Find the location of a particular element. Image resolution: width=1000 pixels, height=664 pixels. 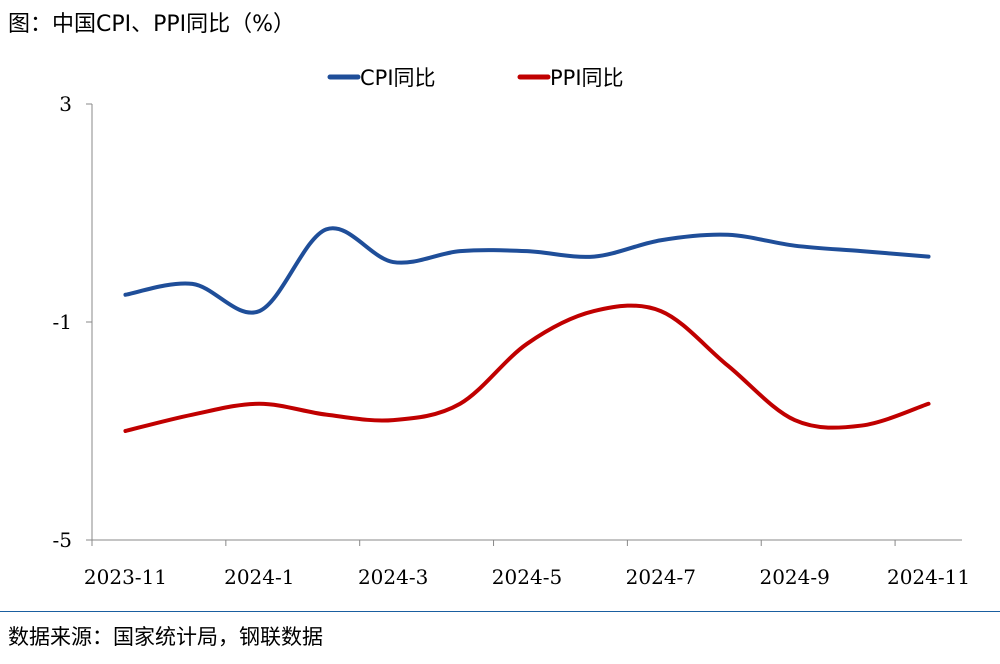

y-tick-label: -1 is located at coordinates (62, 322).